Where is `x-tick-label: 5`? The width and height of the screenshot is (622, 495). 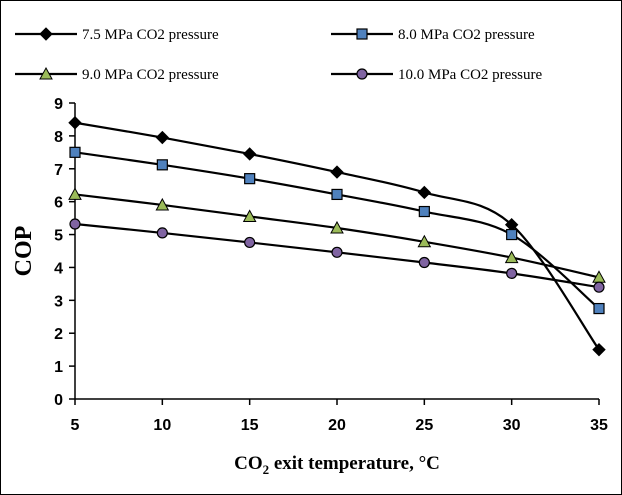 x-tick-label: 5 is located at coordinates (75, 425).